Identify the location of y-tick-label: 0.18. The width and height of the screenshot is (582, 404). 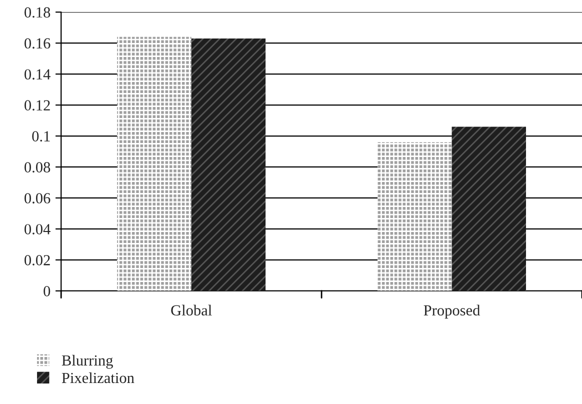
(37, 12).